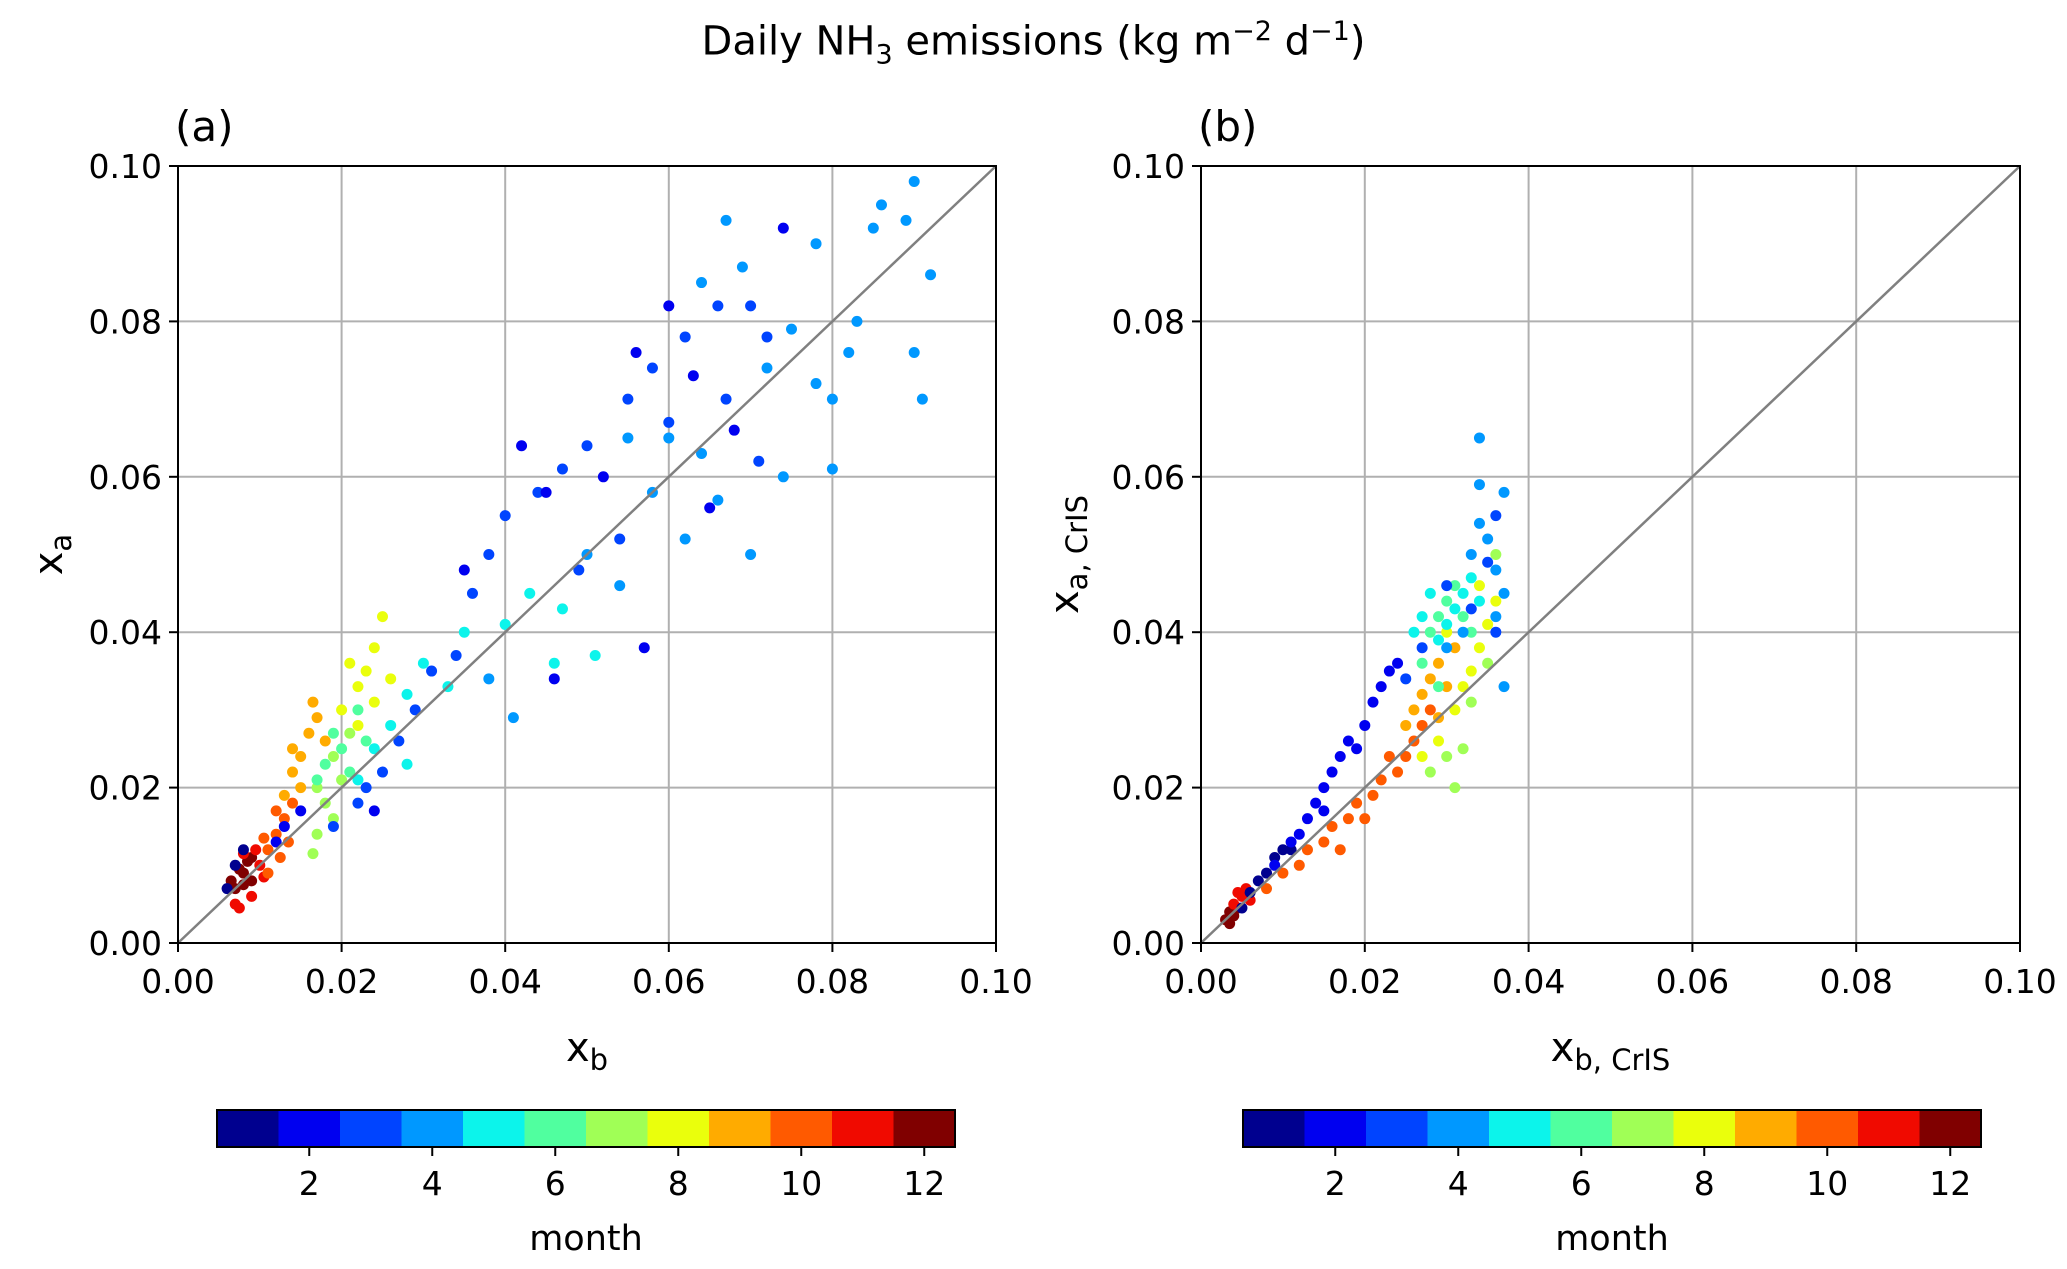 Image resolution: width=2067 pixels, height=1269 pixels. Describe the element at coordinates (587, 1051) in the screenshot. I see `x-axis-label: xb` at that location.